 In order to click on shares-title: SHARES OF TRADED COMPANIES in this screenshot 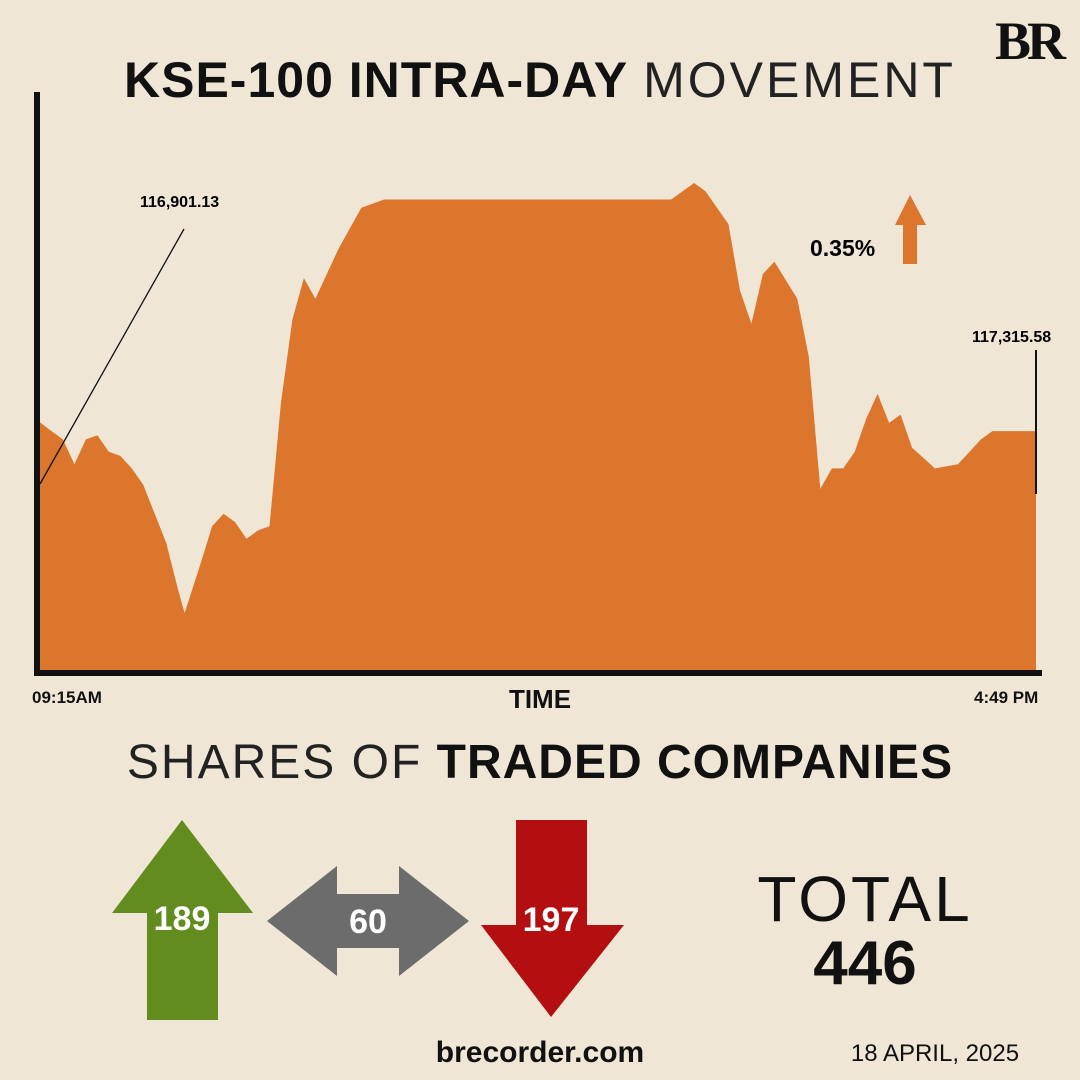, I will do `click(540, 762)`.